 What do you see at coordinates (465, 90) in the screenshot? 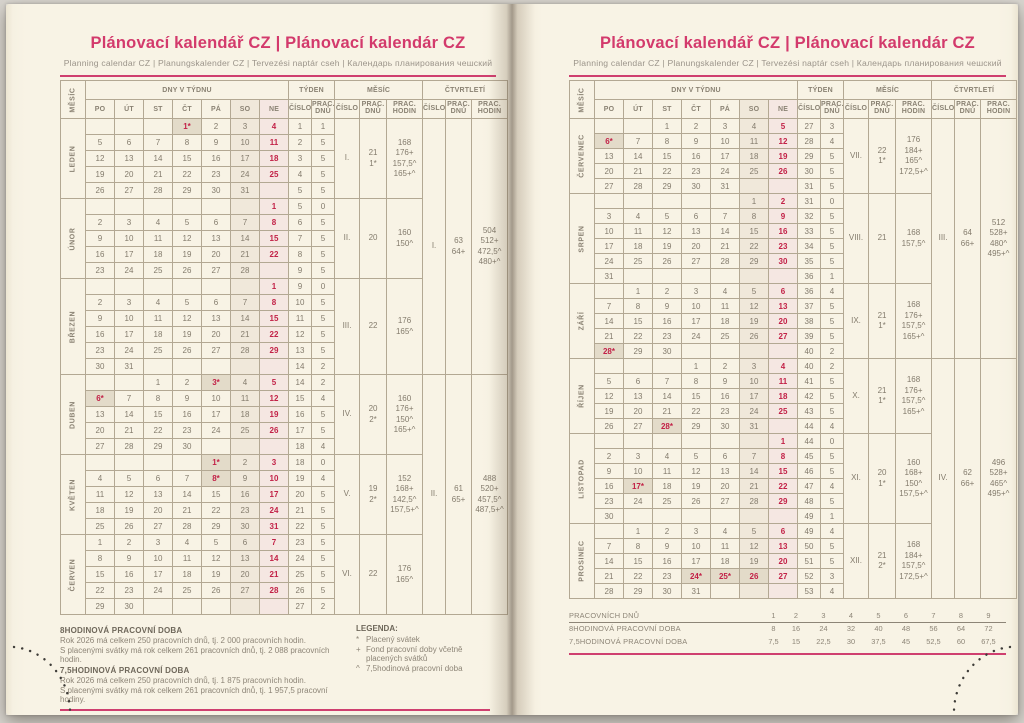
I see `column-header-quarter: ČTVRTLETÍ` at bounding box center [465, 90].